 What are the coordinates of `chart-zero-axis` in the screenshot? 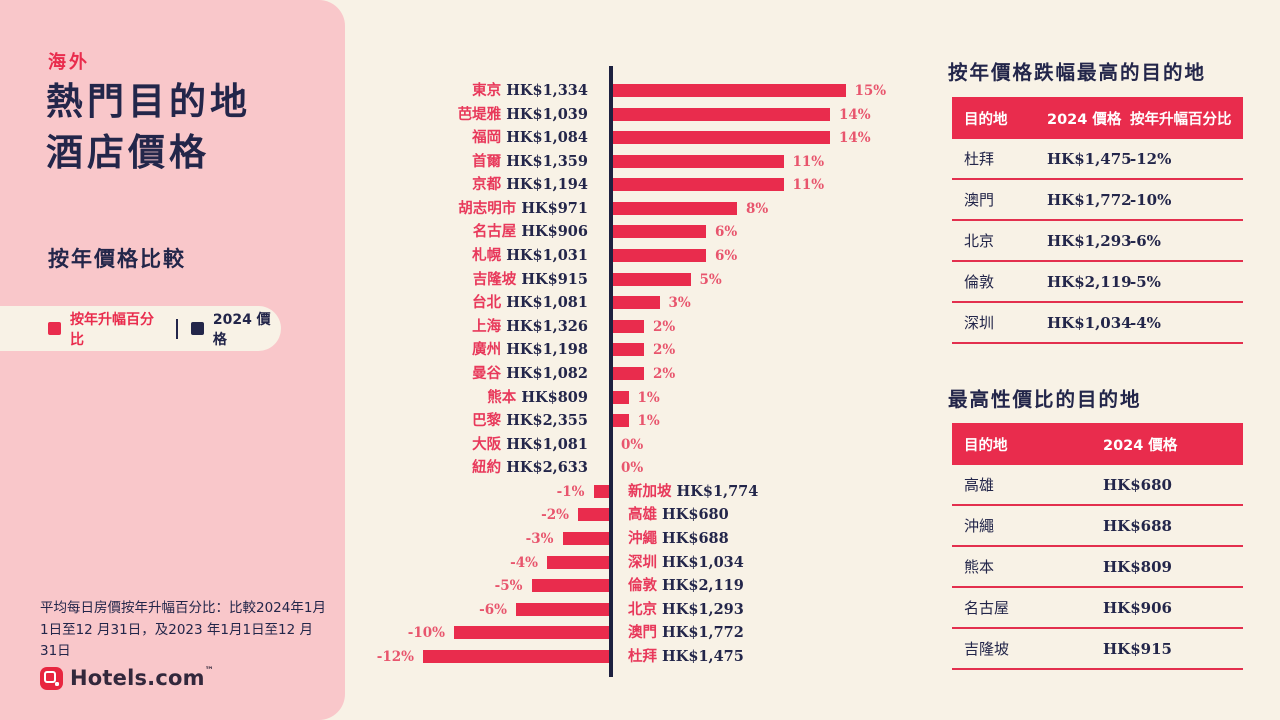 It's located at (611, 371).